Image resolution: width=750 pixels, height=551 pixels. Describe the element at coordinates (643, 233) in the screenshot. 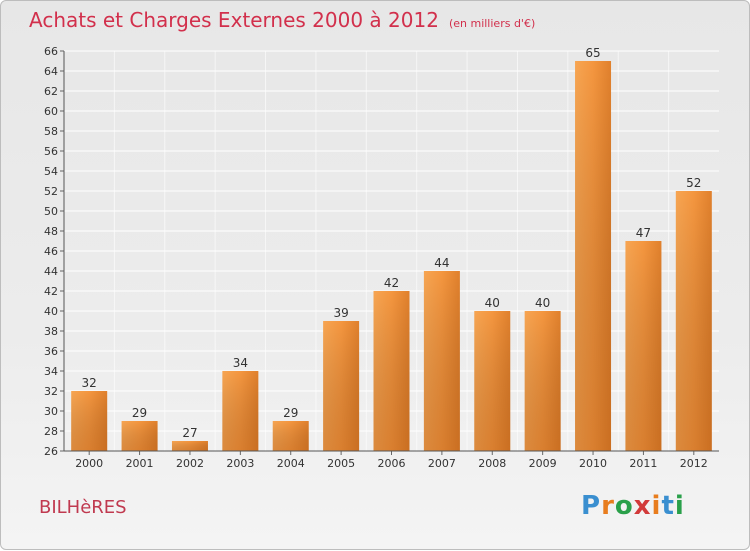

I see `bar-value-label: 47` at that location.